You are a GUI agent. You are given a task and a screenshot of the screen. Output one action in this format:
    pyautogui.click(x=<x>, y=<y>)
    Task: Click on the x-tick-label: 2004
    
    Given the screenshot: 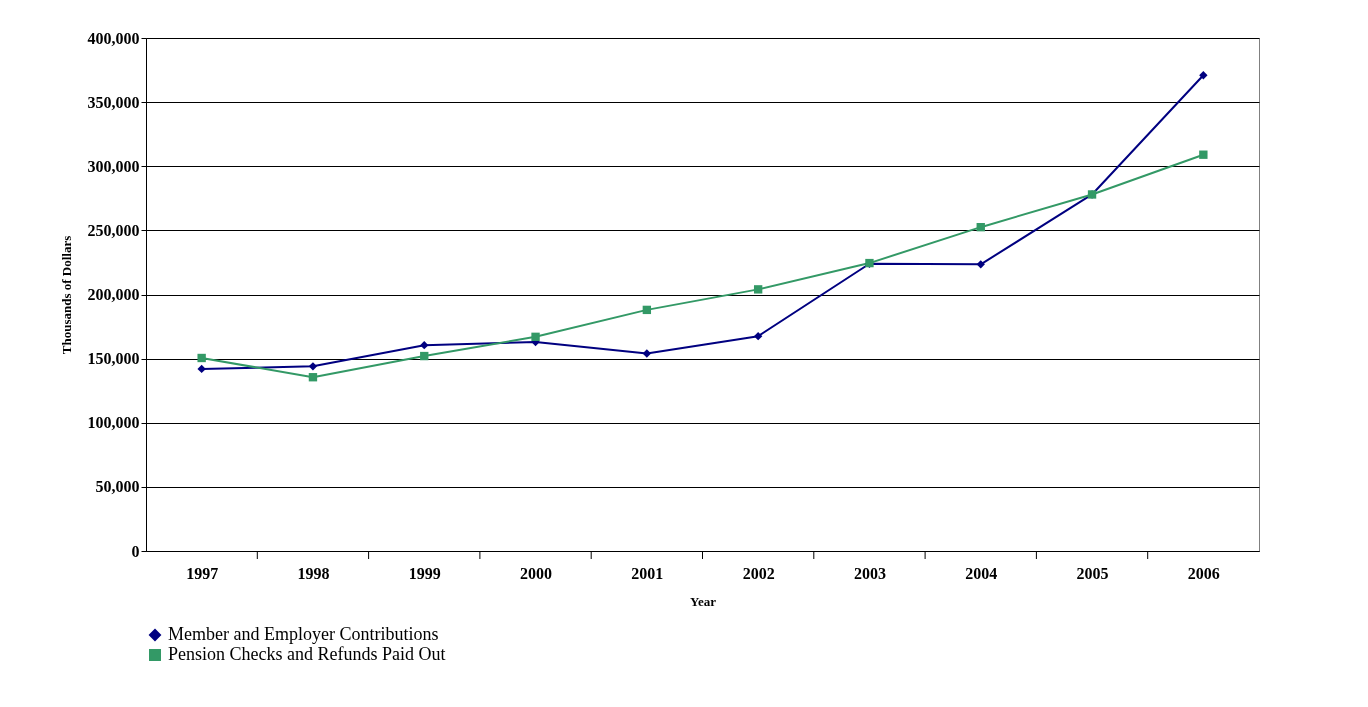 What is the action you would take?
    pyautogui.click(x=981, y=573)
    